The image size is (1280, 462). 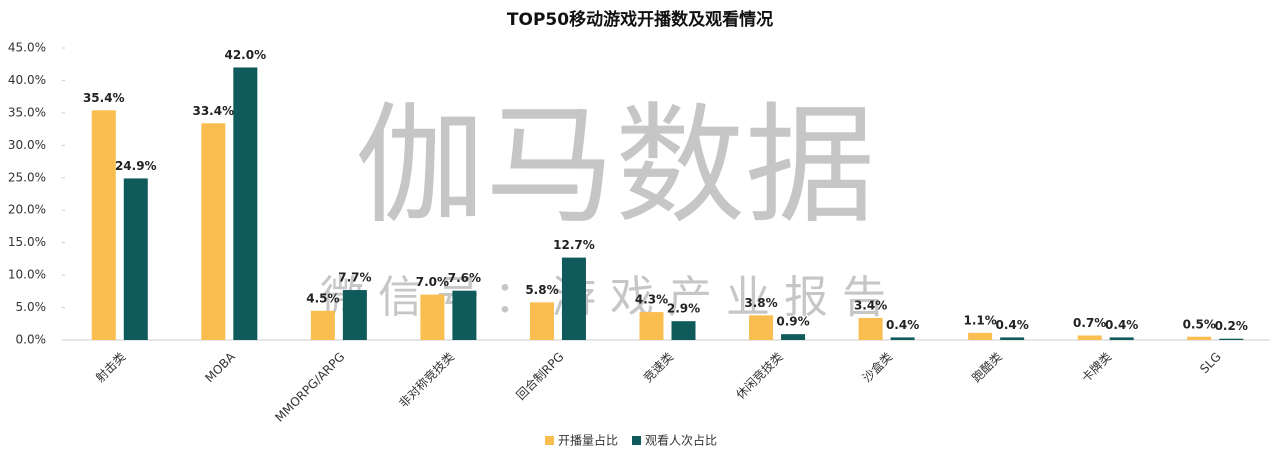 What do you see at coordinates (31, 340) in the screenshot?
I see `y-tick-label: 0.0%` at bounding box center [31, 340].